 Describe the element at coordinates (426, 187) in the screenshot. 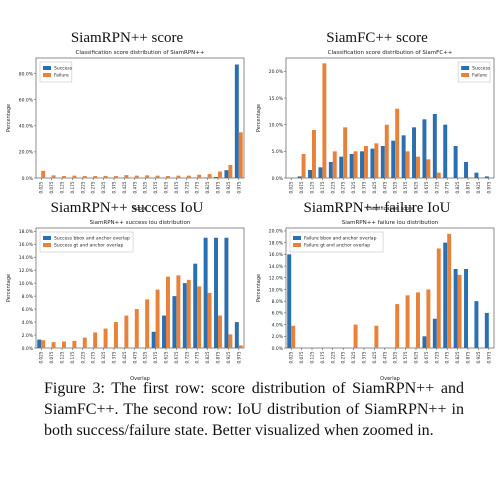

I see `x-tick-label: 0.675` at that location.